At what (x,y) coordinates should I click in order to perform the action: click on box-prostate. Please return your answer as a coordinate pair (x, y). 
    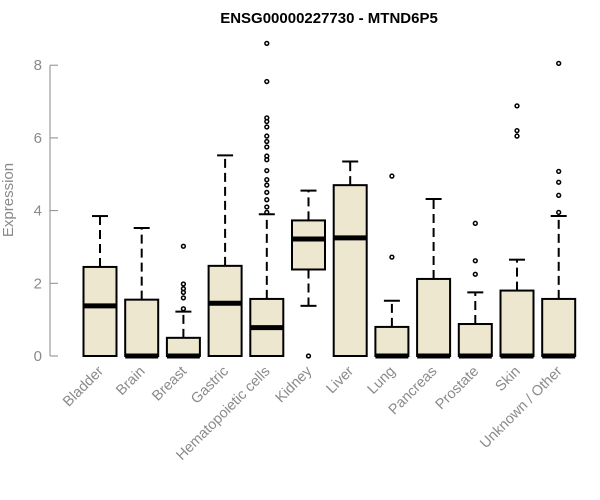
    Looking at the image, I should click on (475, 289).